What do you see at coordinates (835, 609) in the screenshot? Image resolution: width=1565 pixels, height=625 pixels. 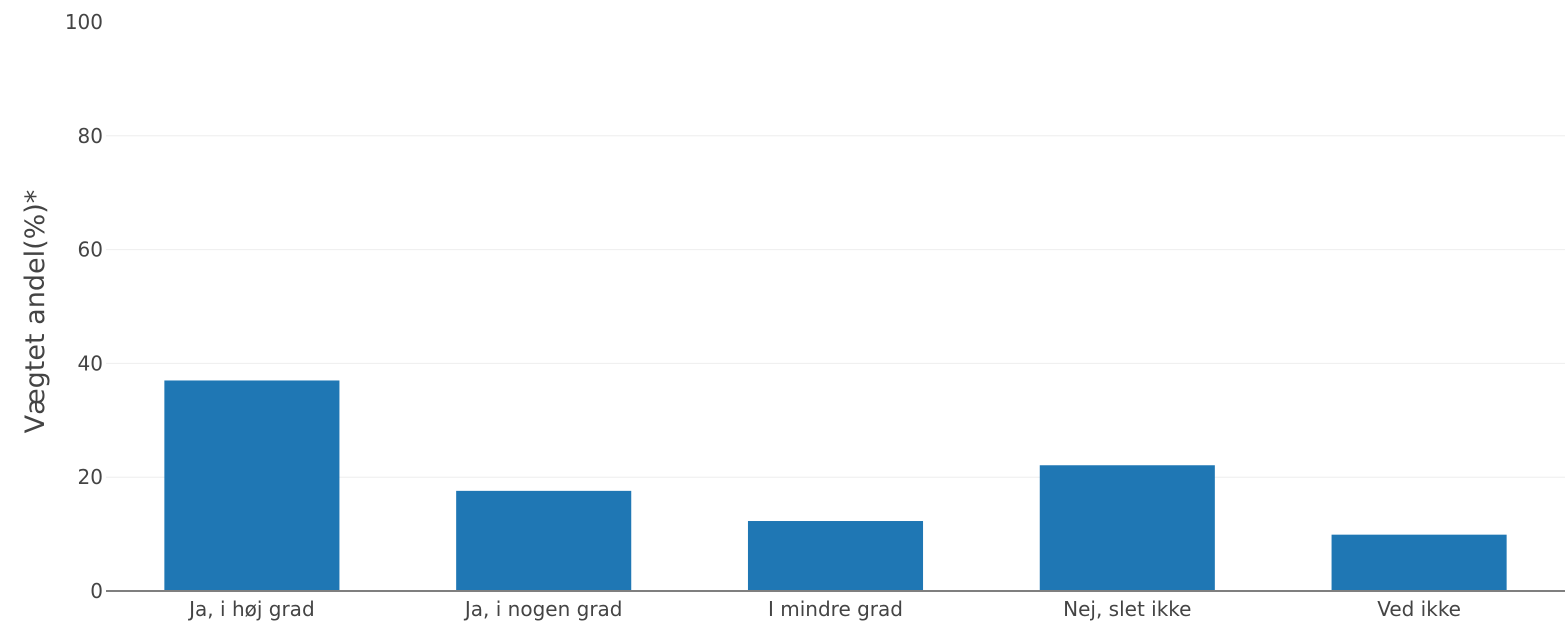 I see `x-tick-label: I mindre grad` at bounding box center [835, 609].